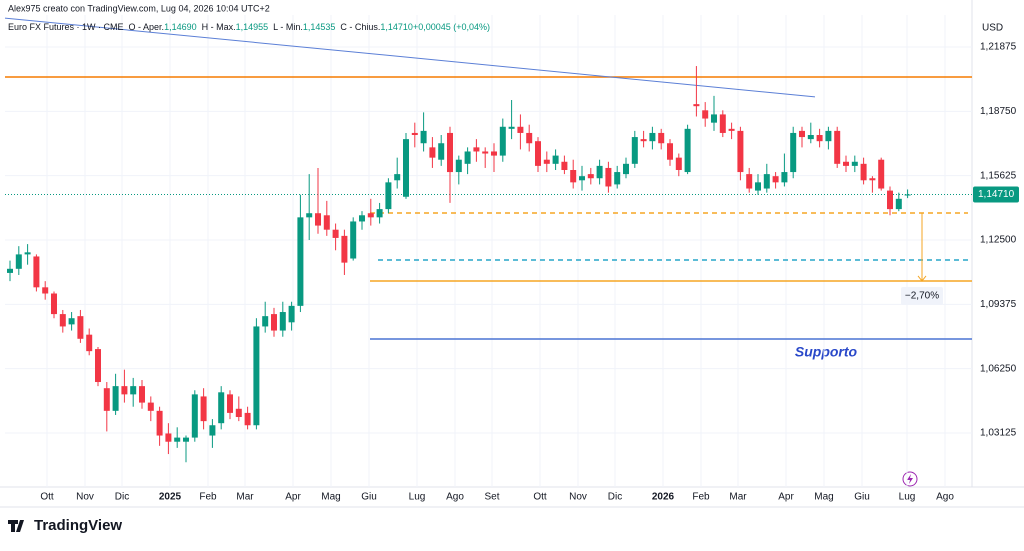  I want to click on last-price-label: 1,14710, so click(996, 194).